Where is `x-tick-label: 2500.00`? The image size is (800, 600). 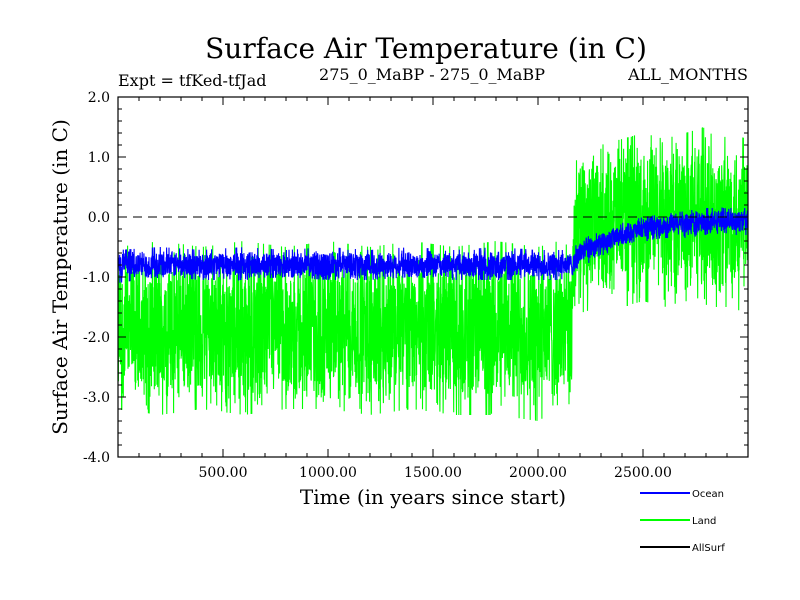 x-tick-label: 2500.00 is located at coordinates (643, 473).